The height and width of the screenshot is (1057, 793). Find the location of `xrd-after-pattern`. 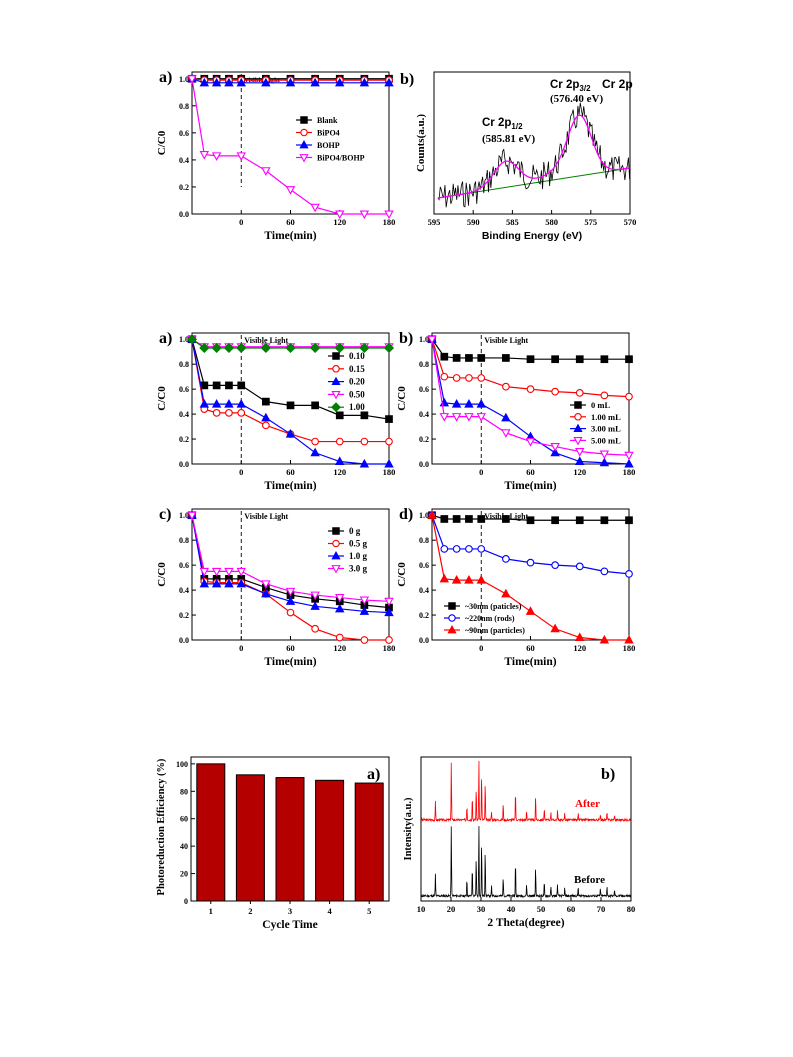

xrd-after-pattern is located at coordinates (525, 791).